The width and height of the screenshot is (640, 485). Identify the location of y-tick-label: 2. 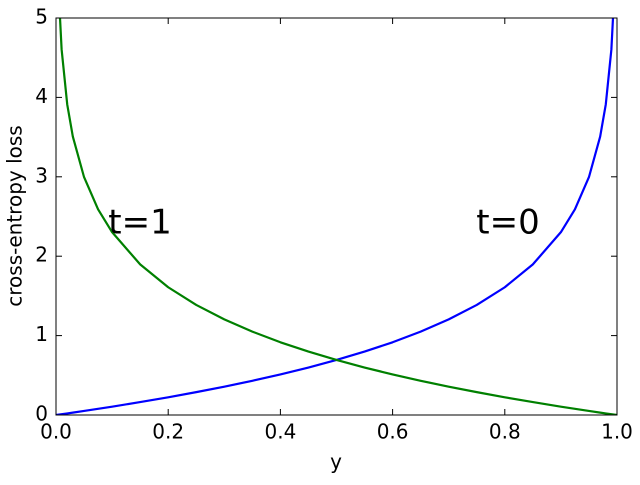
(41, 255).